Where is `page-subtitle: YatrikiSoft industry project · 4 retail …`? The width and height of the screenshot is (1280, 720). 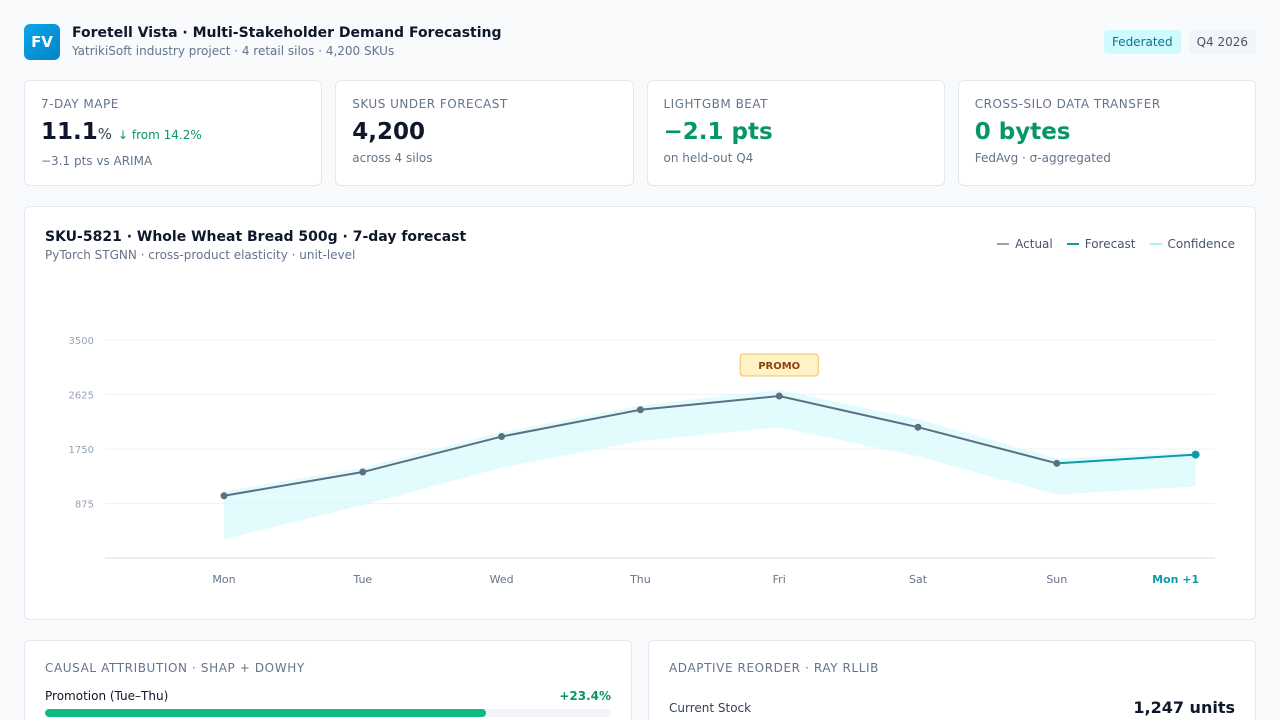
page-subtitle: YatrikiSoft industry project · 4 retail … is located at coordinates (233, 51).